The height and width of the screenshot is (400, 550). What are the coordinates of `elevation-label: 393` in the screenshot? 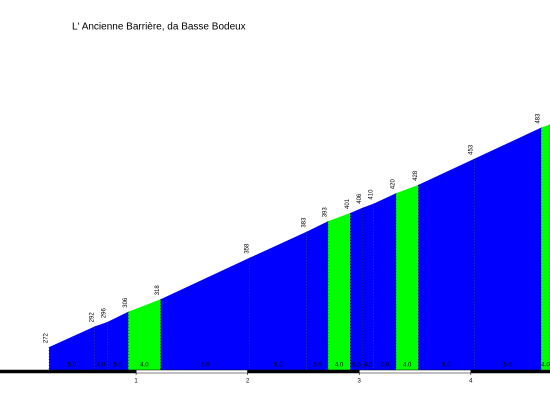 It's located at (326, 212).